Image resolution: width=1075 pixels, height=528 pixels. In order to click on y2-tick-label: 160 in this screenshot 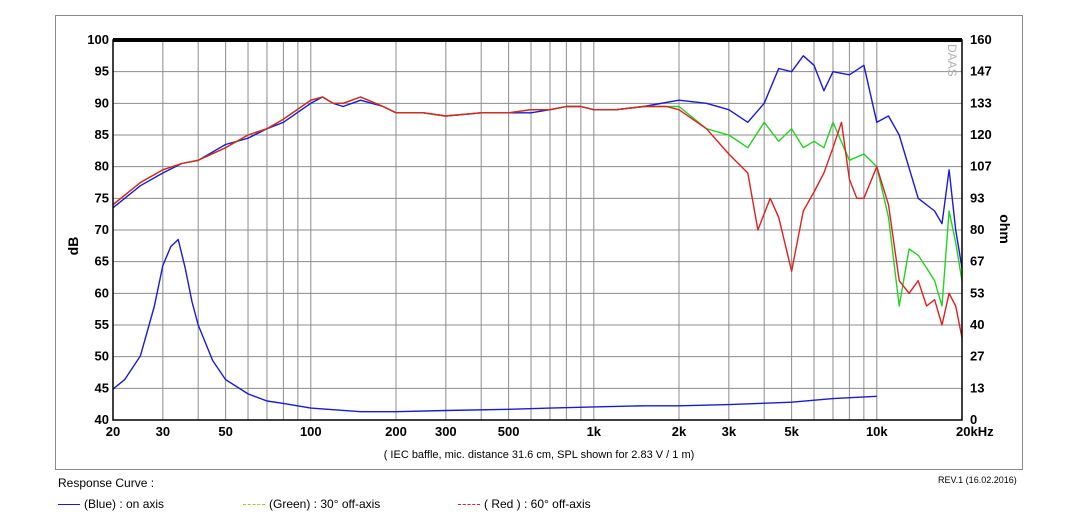, I will do `click(981, 39)`.